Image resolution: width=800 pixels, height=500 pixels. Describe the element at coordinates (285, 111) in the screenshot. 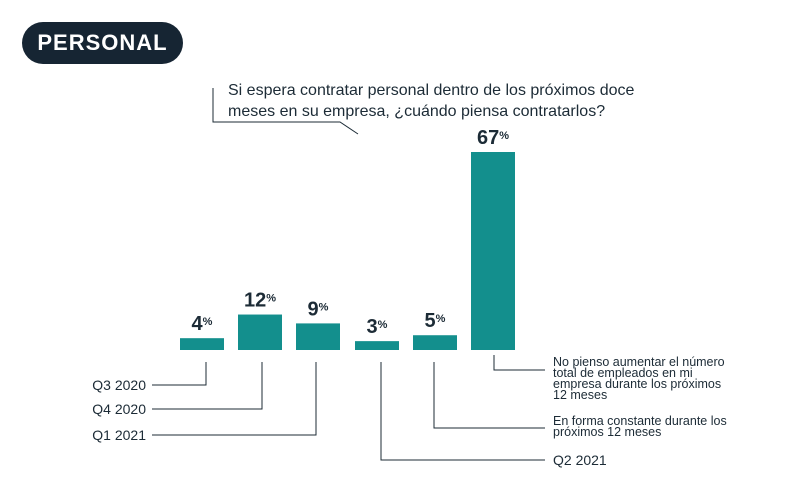

I see `speech-bubble-outline` at that location.